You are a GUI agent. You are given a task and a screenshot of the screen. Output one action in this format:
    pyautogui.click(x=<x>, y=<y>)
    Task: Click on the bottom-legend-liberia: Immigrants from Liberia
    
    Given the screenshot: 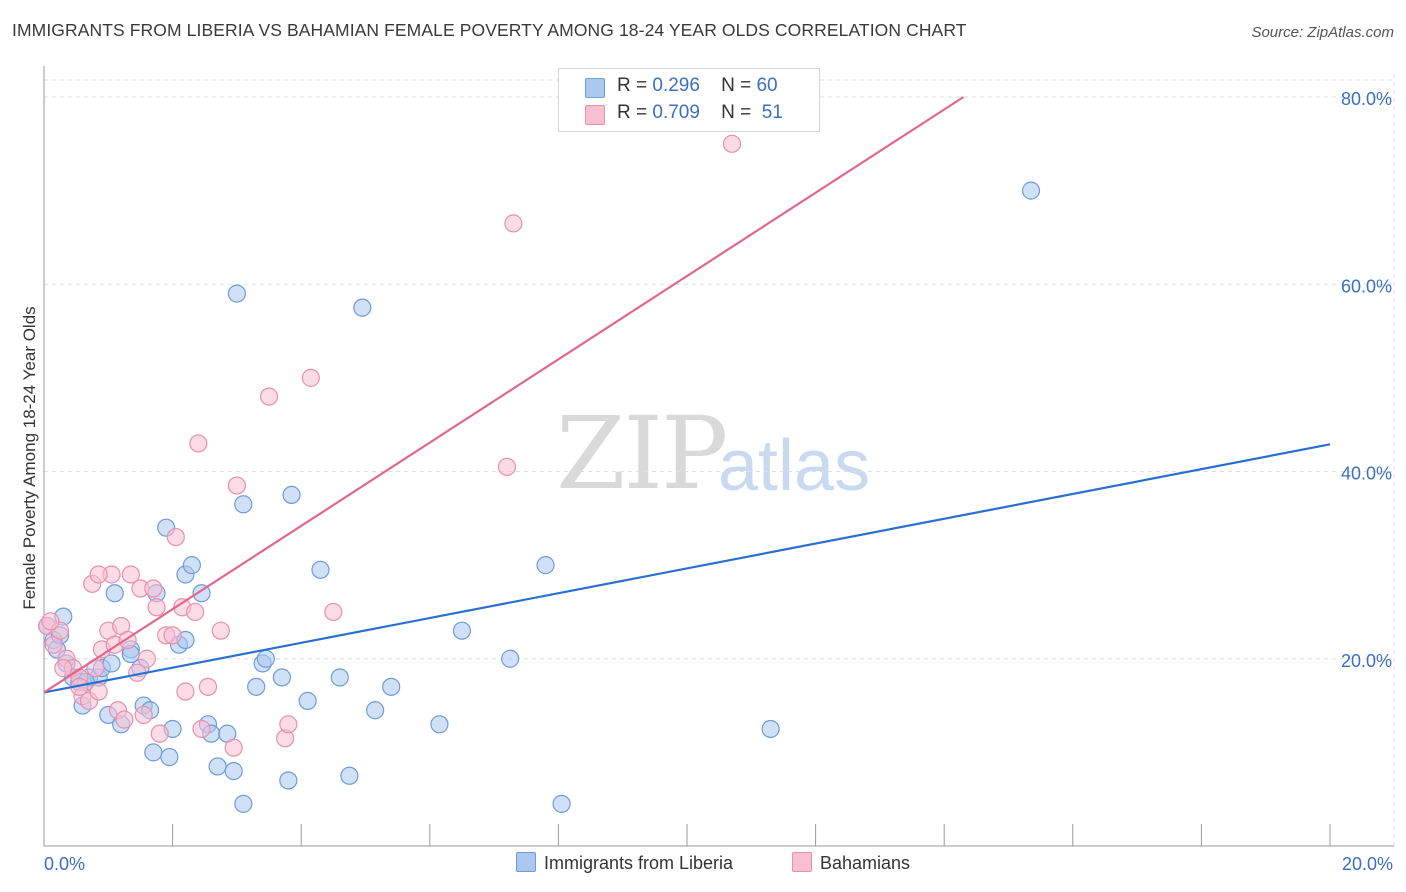 What is the action you would take?
    pyautogui.click(x=624, y=863)
    